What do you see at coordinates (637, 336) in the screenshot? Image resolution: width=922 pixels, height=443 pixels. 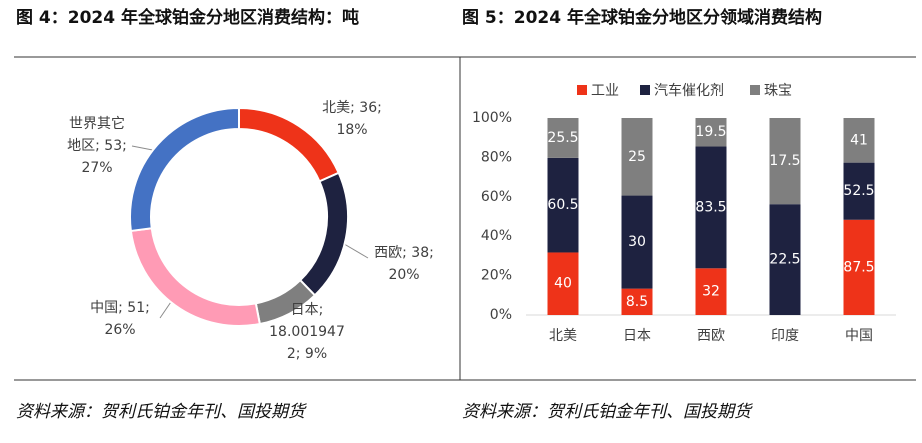 I see `x-tick-label: 日本` at bounding box center [637, 336].